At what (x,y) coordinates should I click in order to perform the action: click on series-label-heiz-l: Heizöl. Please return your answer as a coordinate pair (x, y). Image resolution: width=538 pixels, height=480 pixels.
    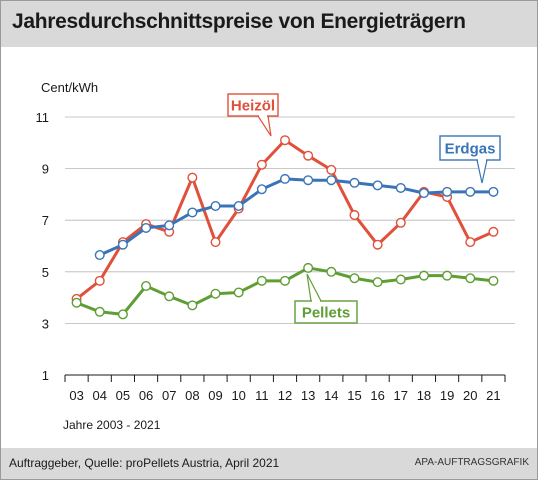
    Looking at the image, I should click on (253, 106).